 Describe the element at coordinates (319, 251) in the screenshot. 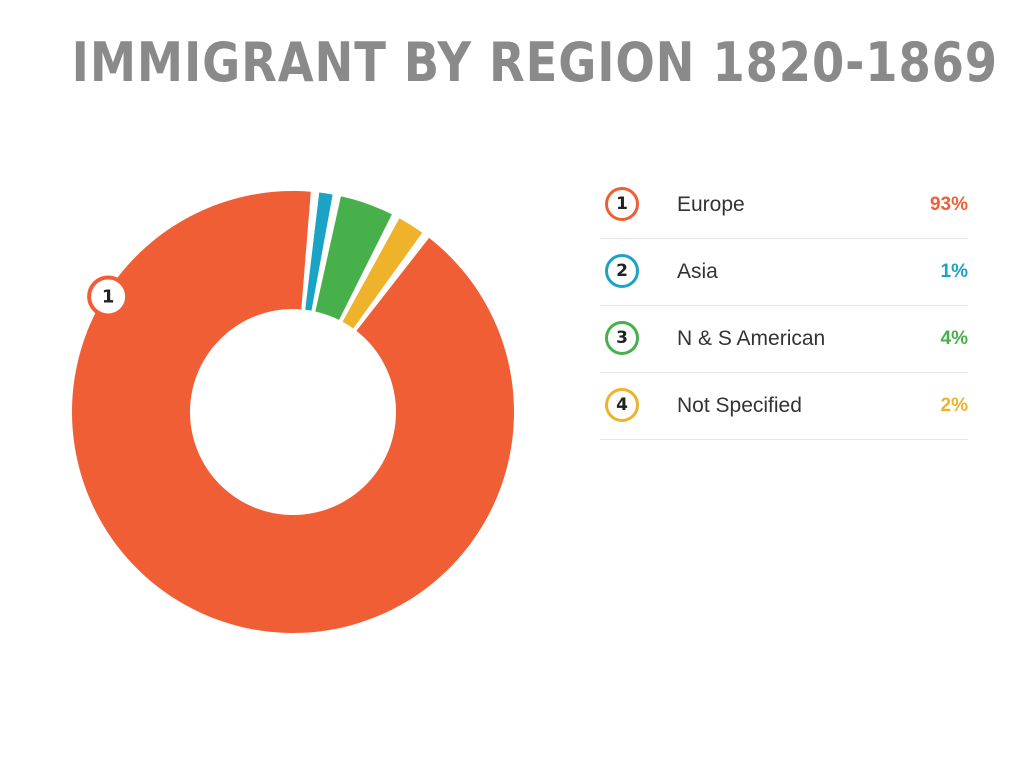

I see `slice-asia` at that location.